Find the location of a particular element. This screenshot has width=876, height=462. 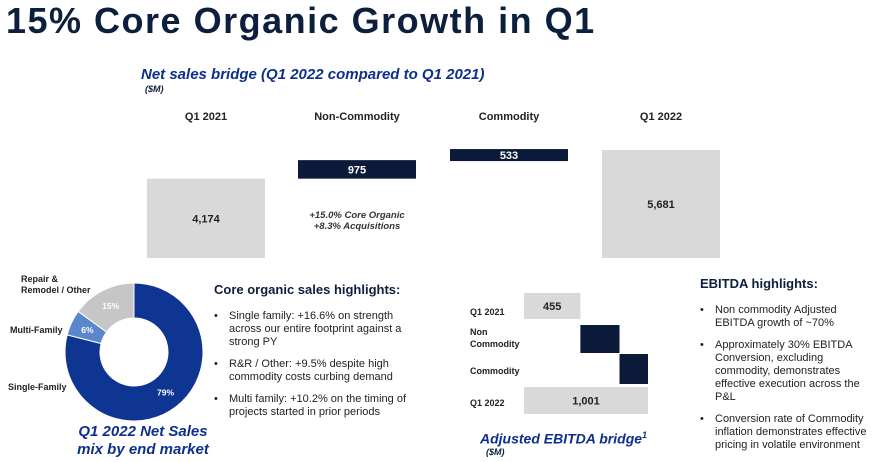

pie-label-repair-line2: Remodel / Other is located at coordinates (56, 290).